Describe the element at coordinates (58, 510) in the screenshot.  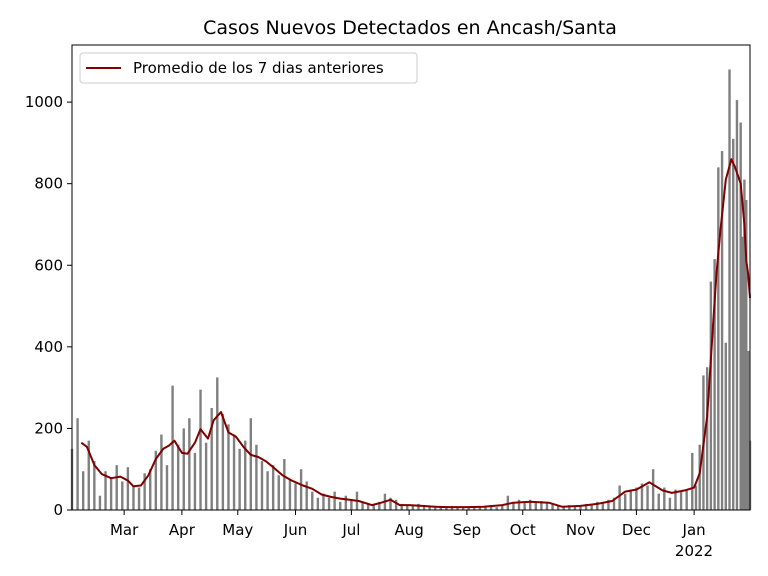
I see `y-tick-label: 0` at that location.